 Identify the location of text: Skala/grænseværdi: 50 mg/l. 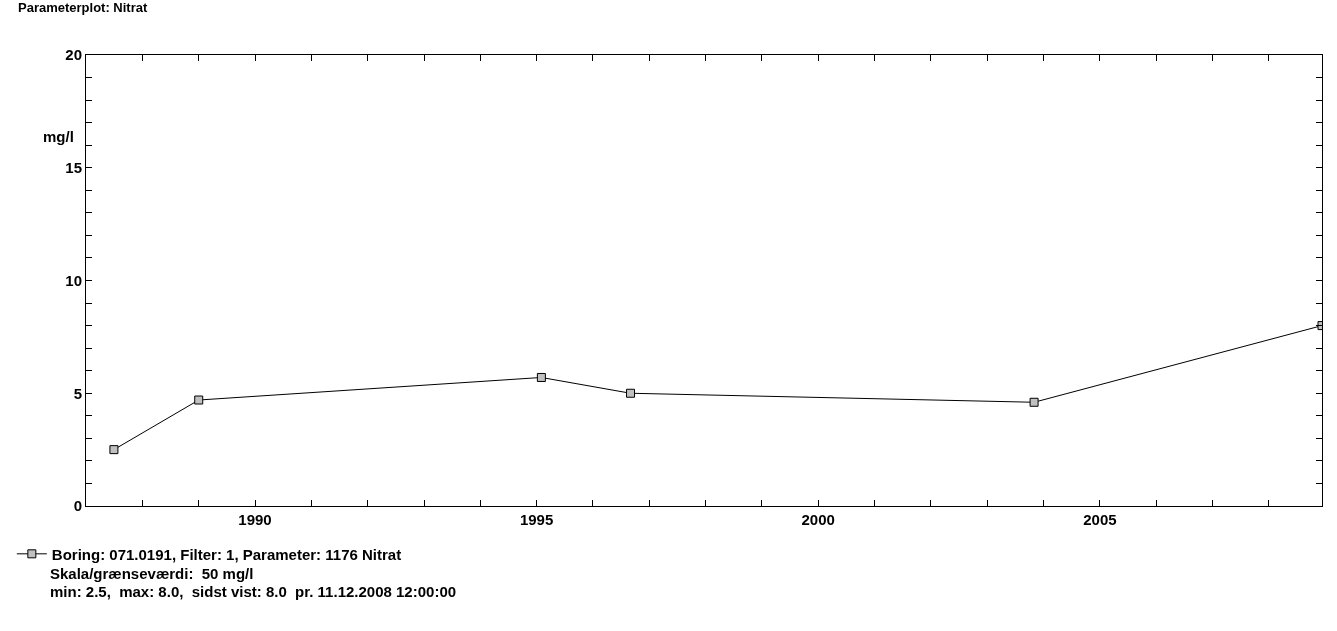
(152, 573).